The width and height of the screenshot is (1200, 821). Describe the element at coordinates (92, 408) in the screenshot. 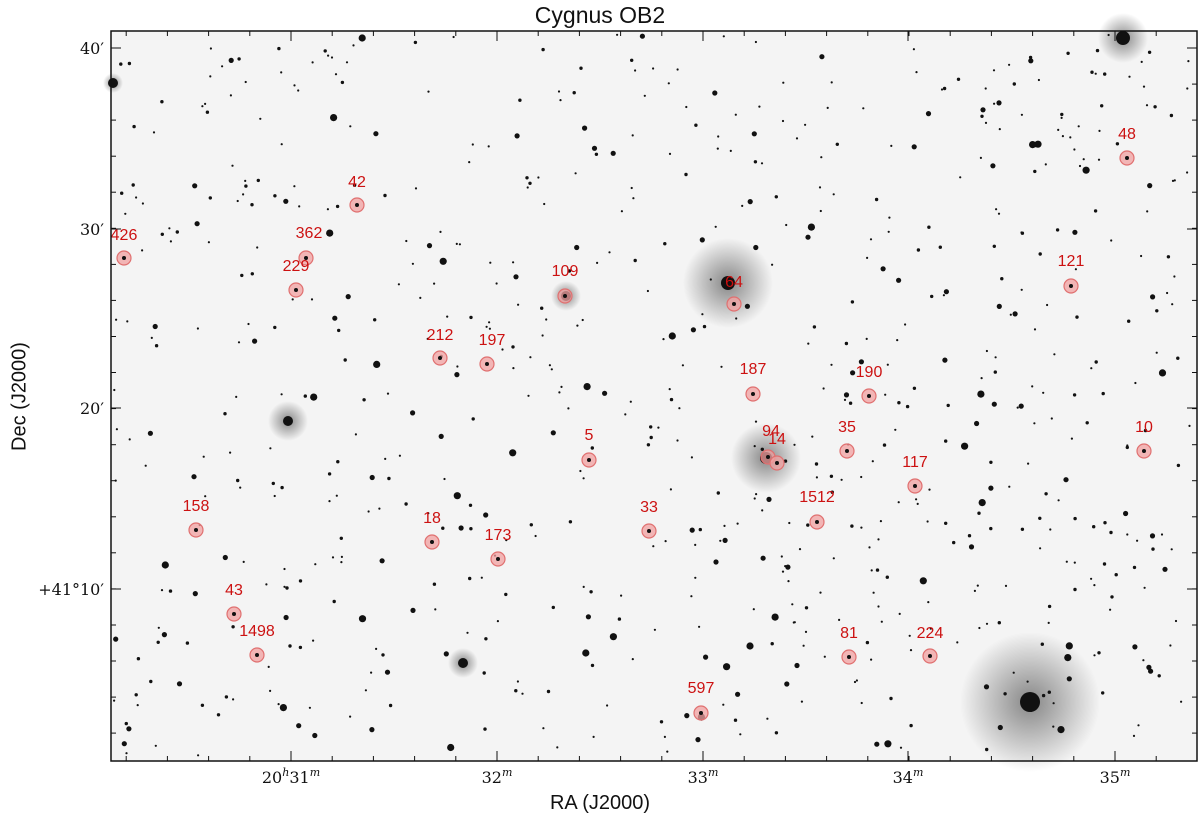

I see `dec-tick-label: 20′` at that location.